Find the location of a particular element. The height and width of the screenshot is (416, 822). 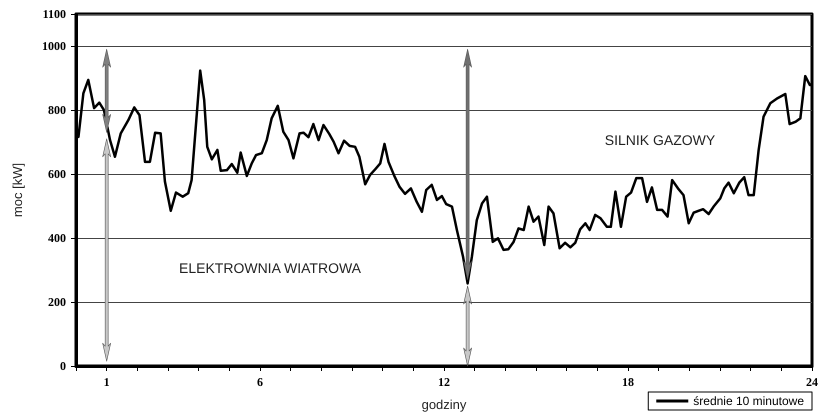

y-tick-label: 200 is located at coordinates (57, 302).